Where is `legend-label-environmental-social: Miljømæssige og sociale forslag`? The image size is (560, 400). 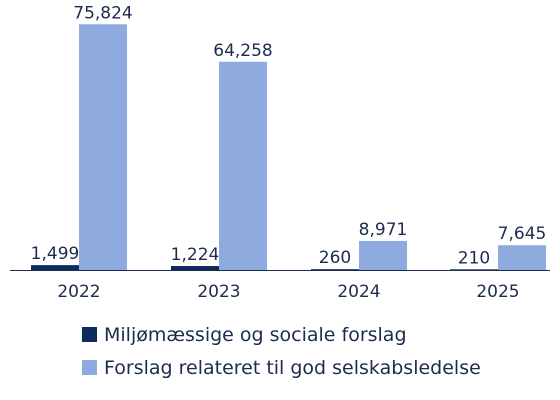 legend-label-environmental-social: Miljømæssige og sociale forslag is located at coordinates (255, 334).